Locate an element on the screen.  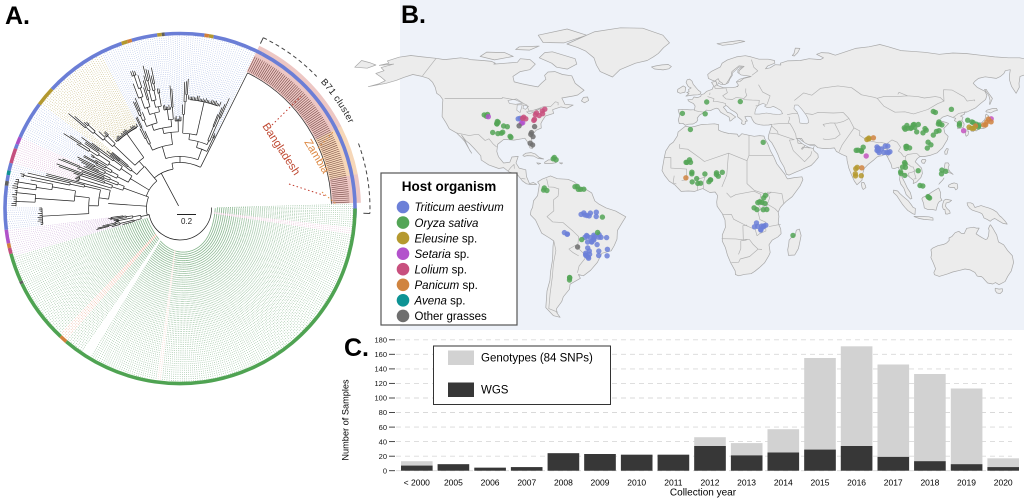
svg-text: Number of Samples is located at coordinates (346, 420).